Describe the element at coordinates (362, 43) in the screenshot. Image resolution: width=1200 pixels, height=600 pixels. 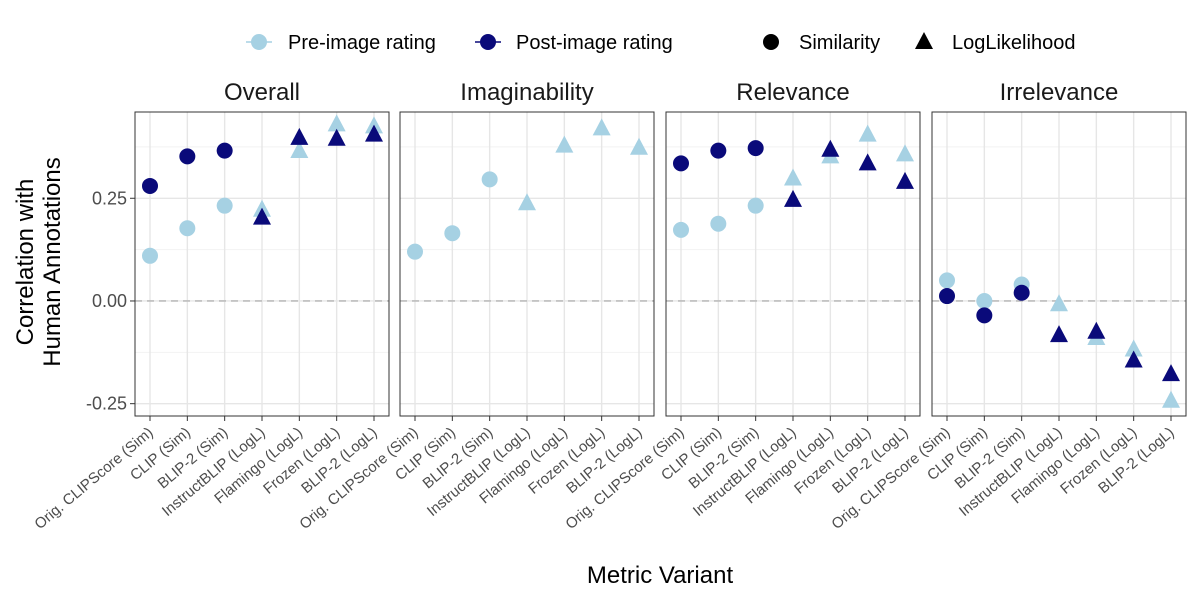
I see `legend-pre-label: Pre-image rating` at that location.